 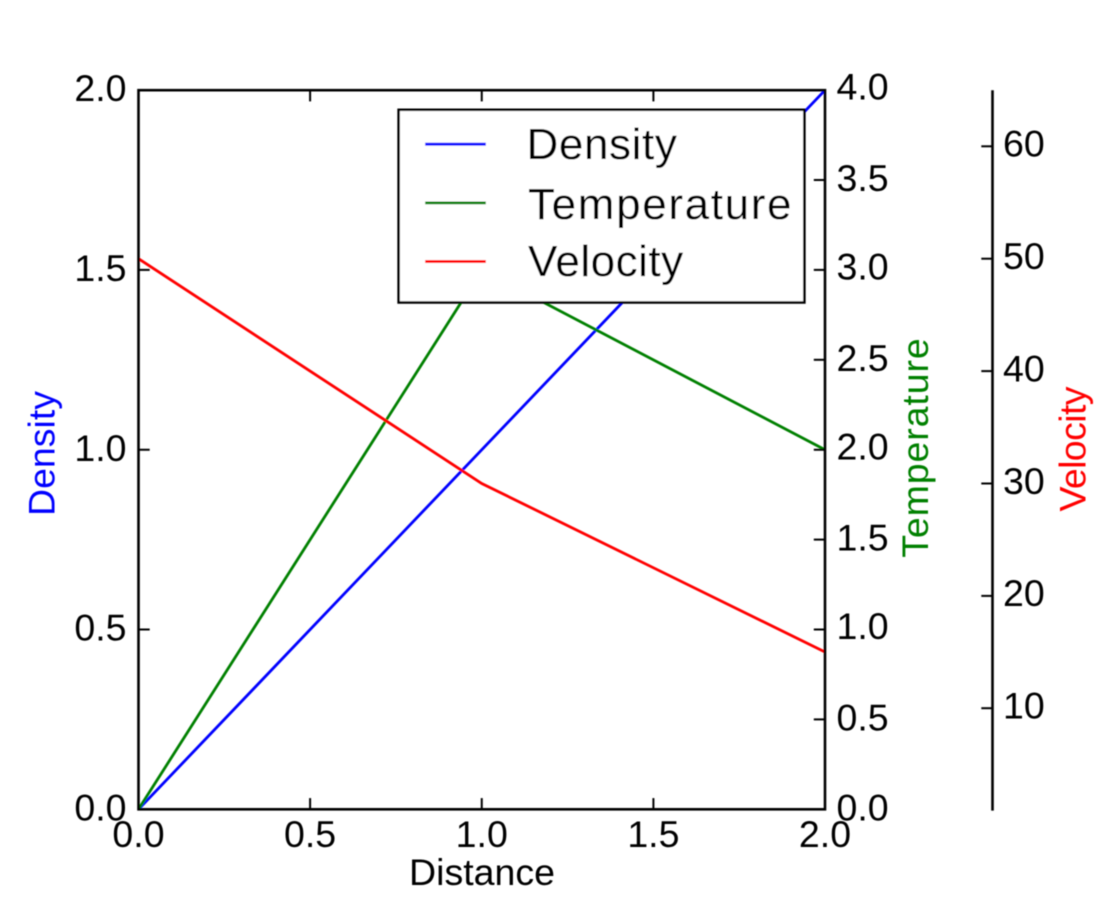 What do you see at coordinates (482, 872) in the screenshot?
I see `svg-text: Distance` at bounding box center [482, 872].